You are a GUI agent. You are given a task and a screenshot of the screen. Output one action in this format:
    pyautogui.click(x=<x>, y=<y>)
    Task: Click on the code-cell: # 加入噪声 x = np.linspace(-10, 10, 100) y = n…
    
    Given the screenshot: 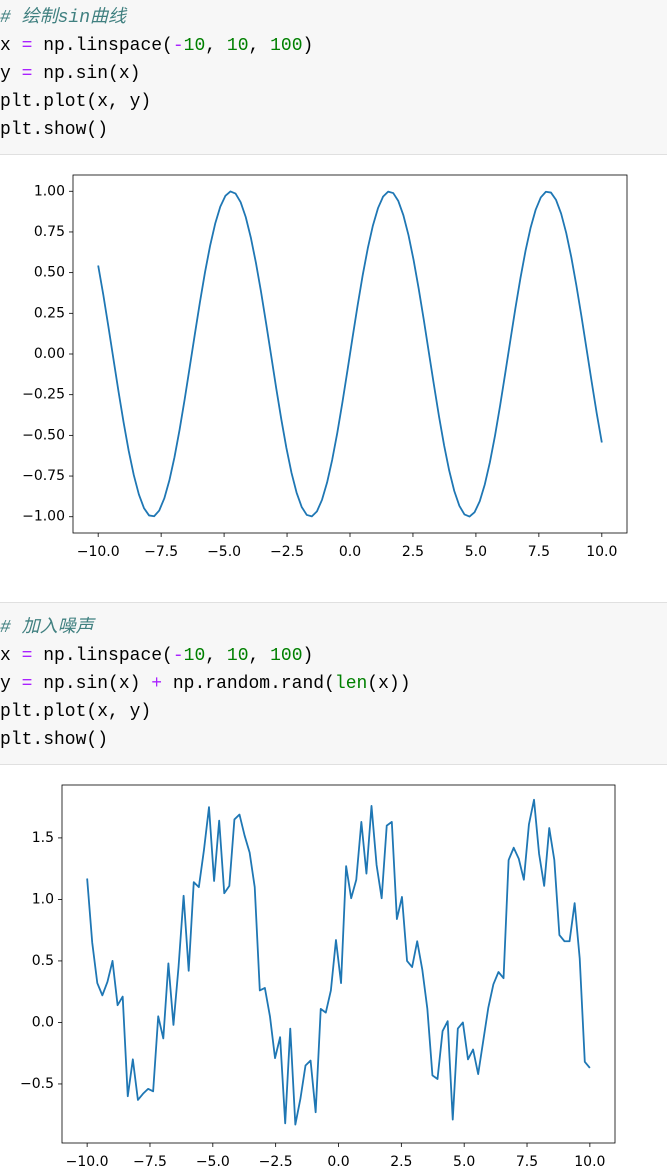 What is the action you would take?
    pyautogui.click(x=333, y=683)
    